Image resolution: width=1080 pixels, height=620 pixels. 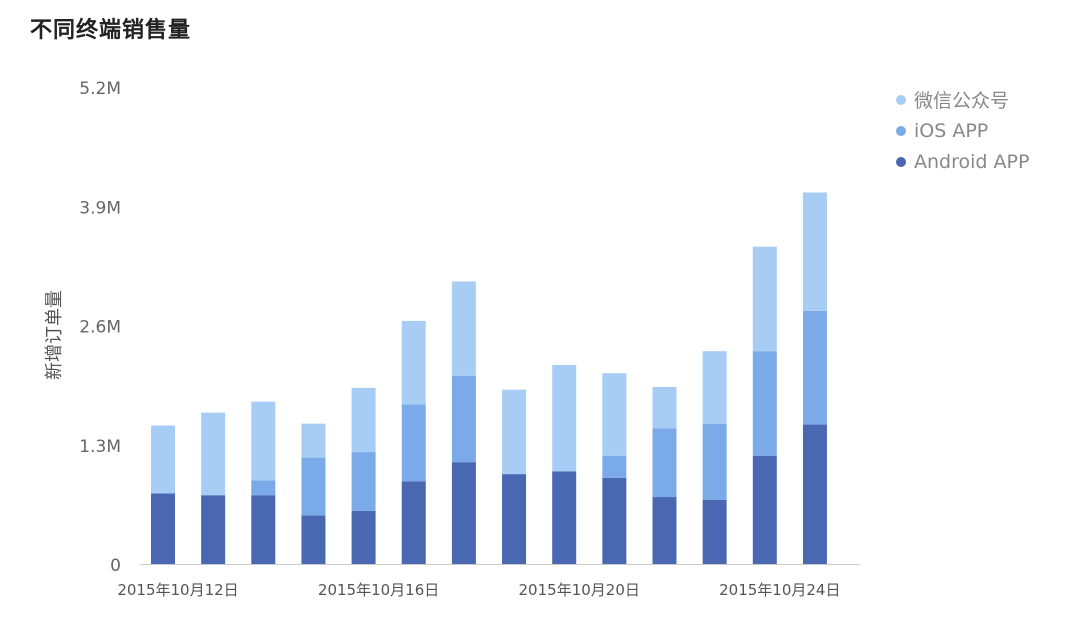 I want to click on chart-title: 不同终端销售量, so click(x=111, y=30).